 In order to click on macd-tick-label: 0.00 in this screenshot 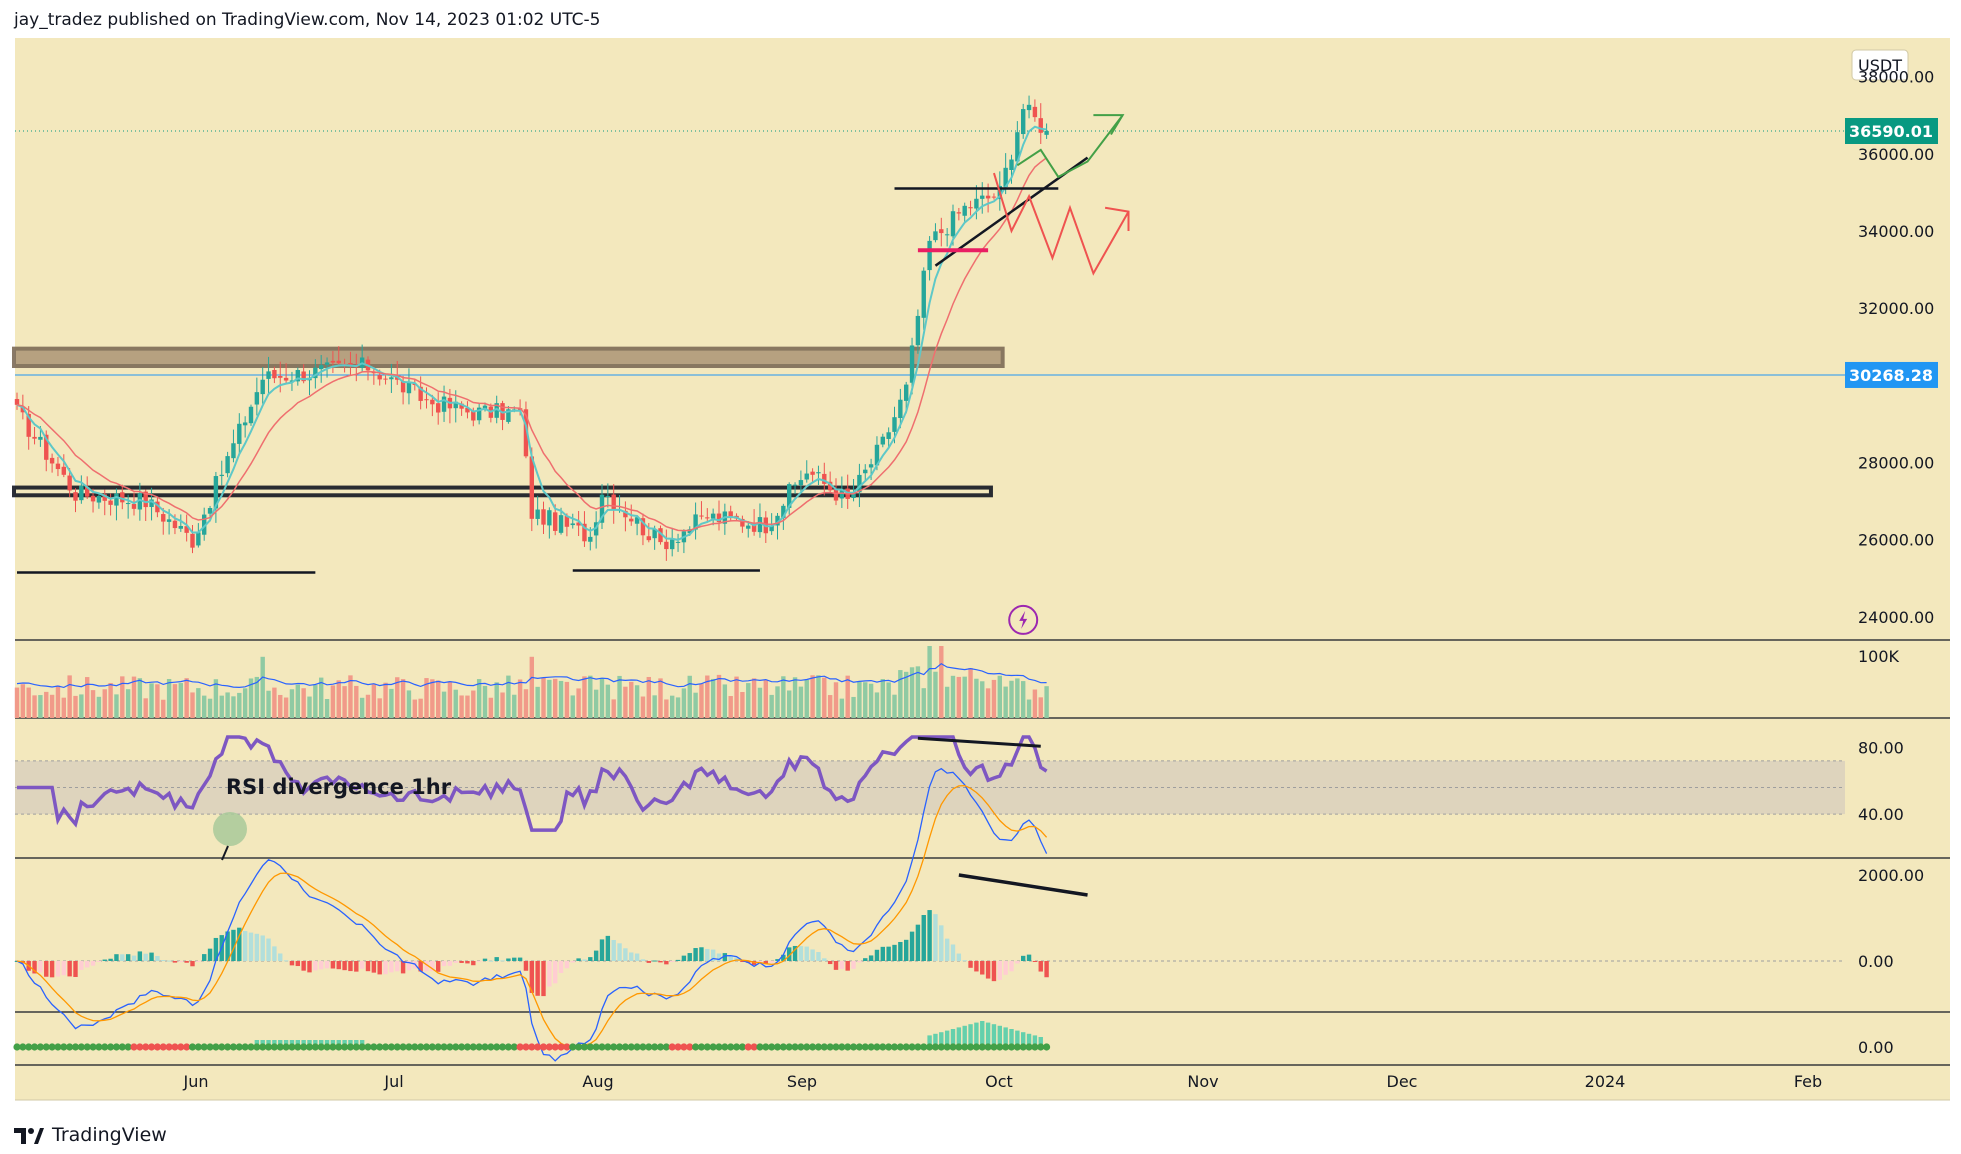, I will do `click(1876, 961)`.